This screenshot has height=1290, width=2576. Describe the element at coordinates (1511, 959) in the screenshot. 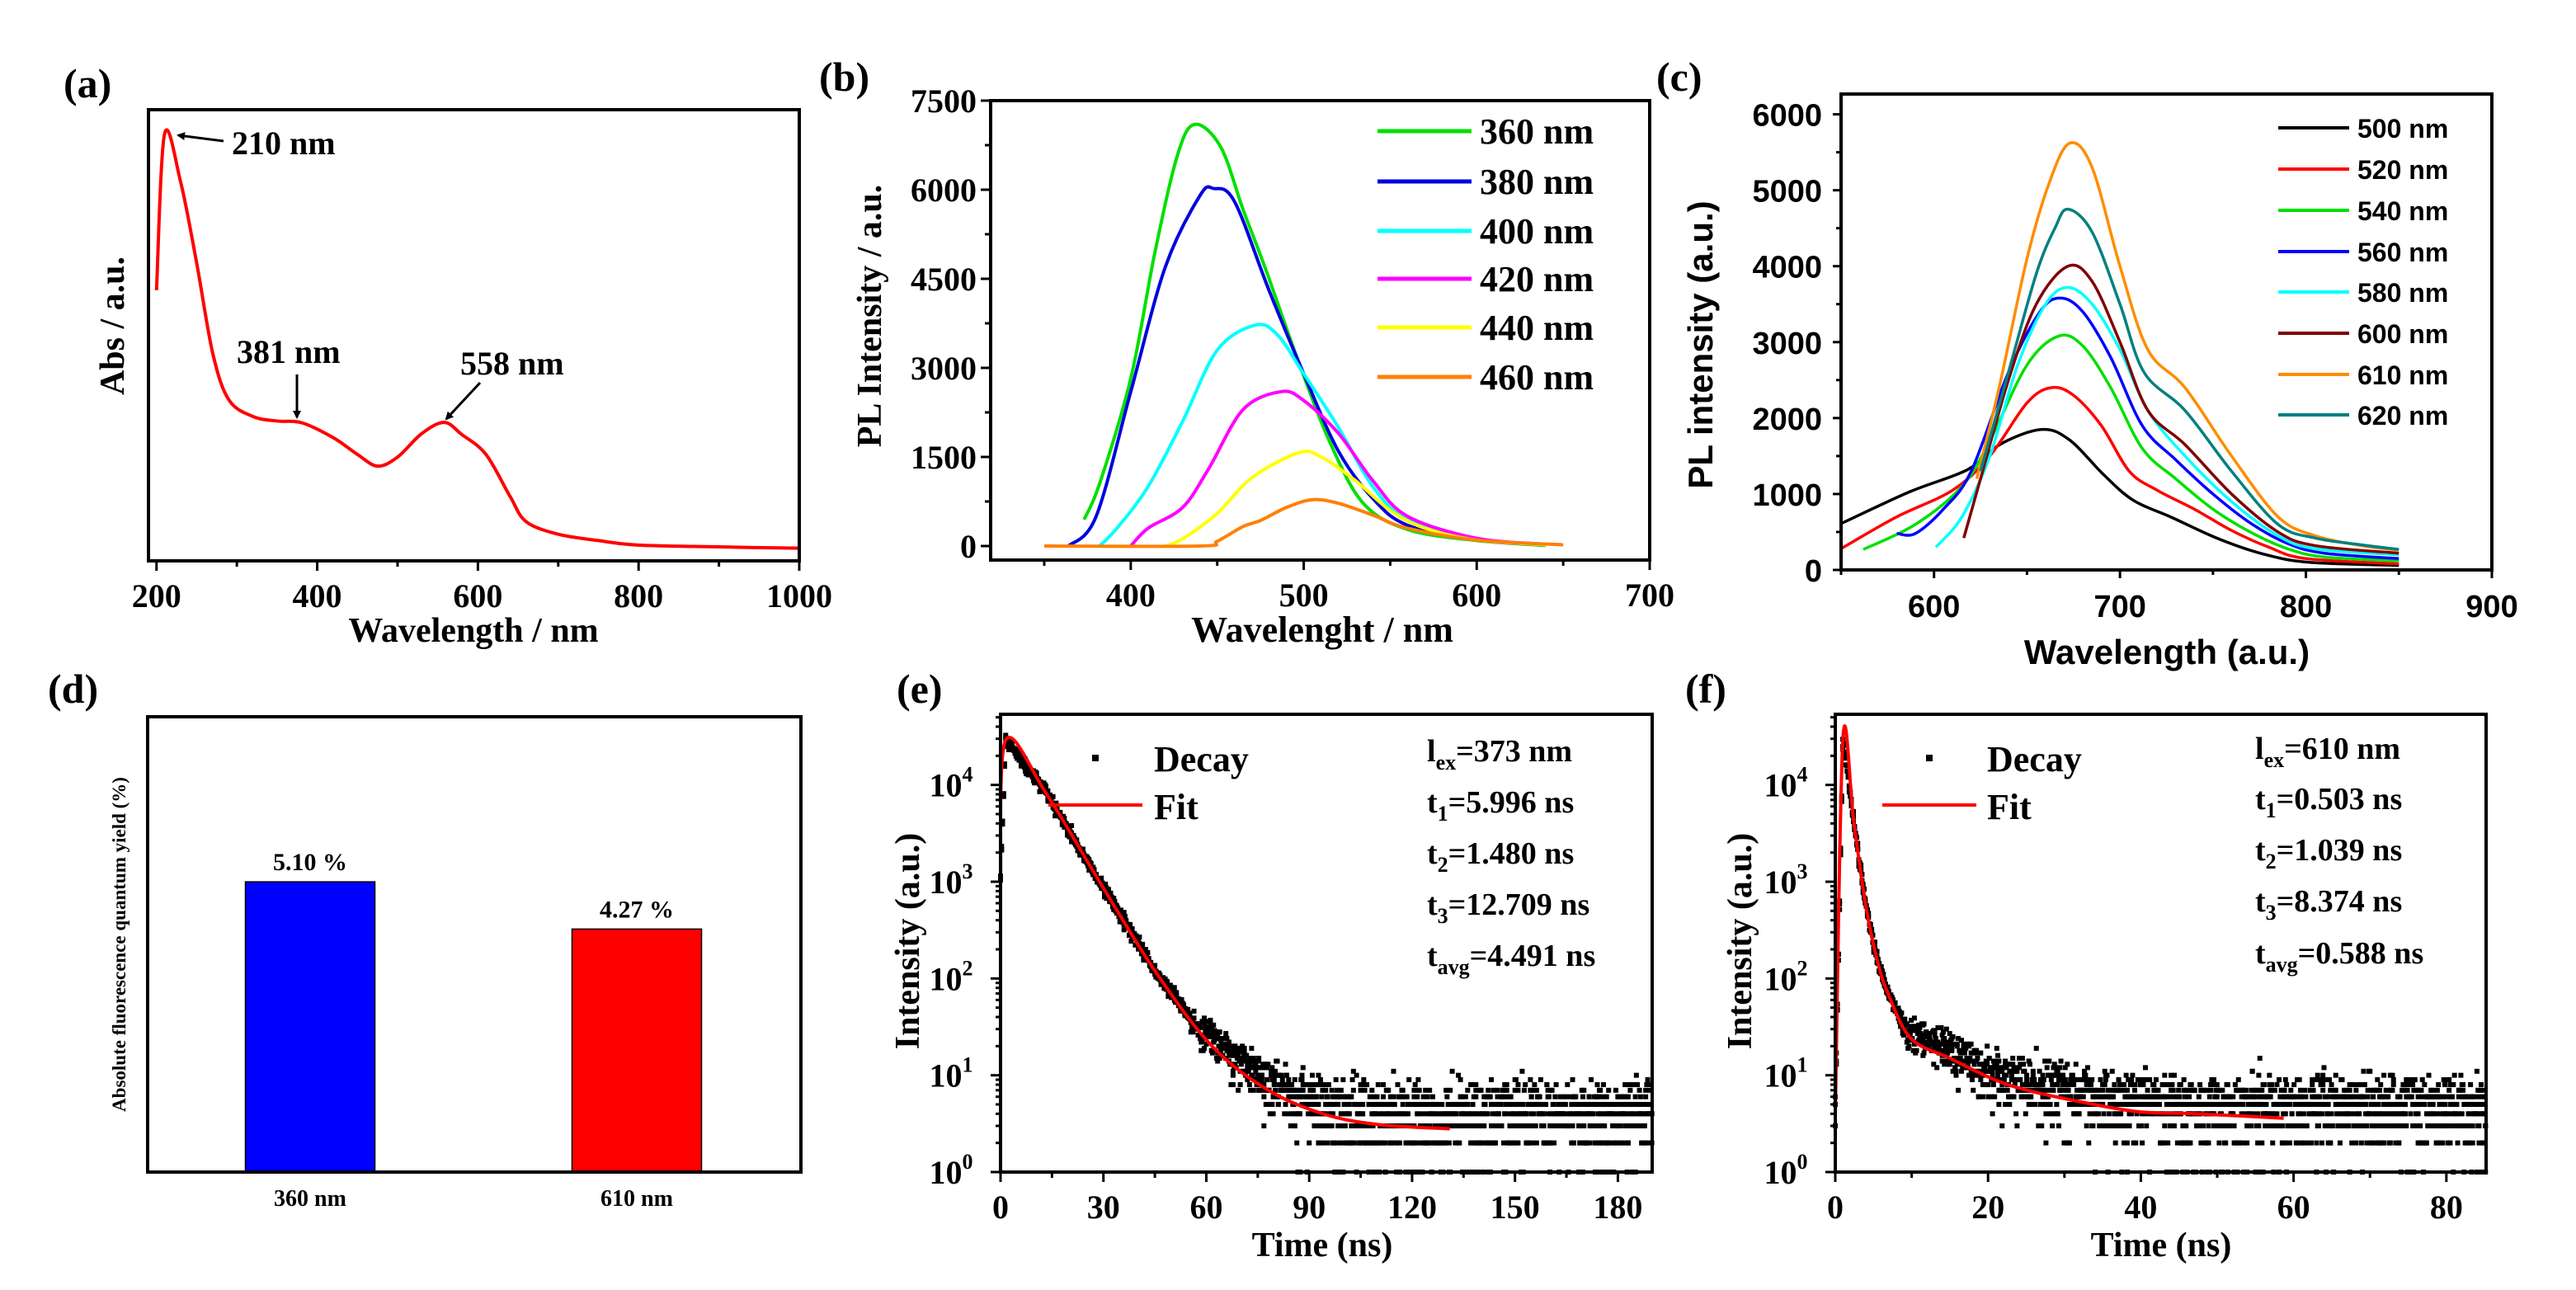

I see `lifetime-parameter: tavg=4.491 ns` at that location.